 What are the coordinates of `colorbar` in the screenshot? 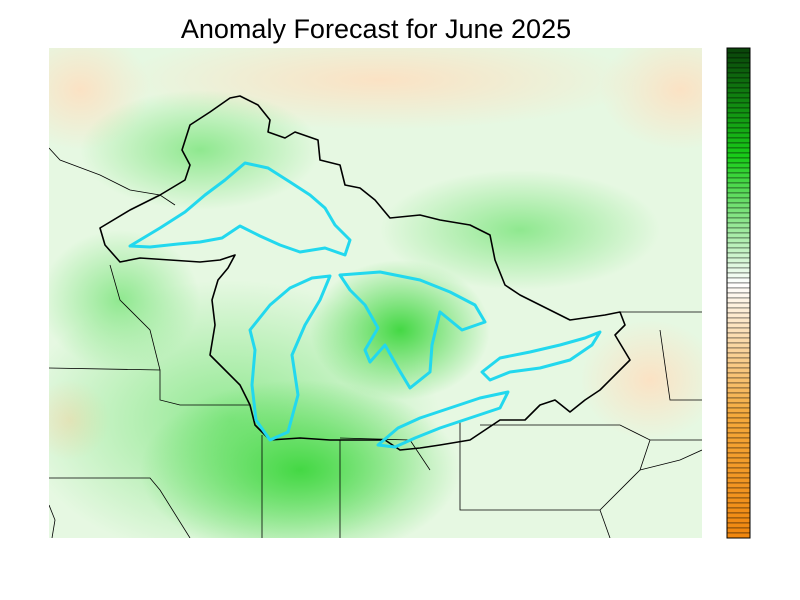 It's located at (738, 293).